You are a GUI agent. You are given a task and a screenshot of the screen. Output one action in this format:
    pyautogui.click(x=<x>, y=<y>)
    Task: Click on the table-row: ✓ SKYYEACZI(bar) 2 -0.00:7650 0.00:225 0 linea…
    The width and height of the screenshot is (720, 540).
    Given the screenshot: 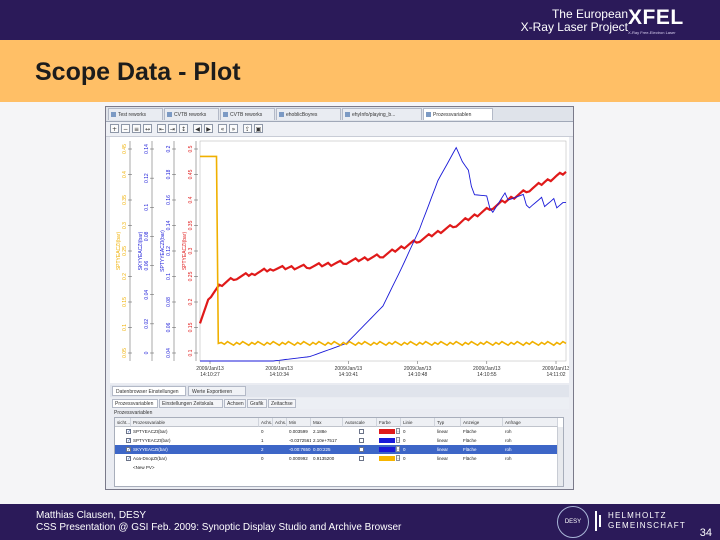 What is the action you would take?
    pyautogui.click(x=339, y=449)
    